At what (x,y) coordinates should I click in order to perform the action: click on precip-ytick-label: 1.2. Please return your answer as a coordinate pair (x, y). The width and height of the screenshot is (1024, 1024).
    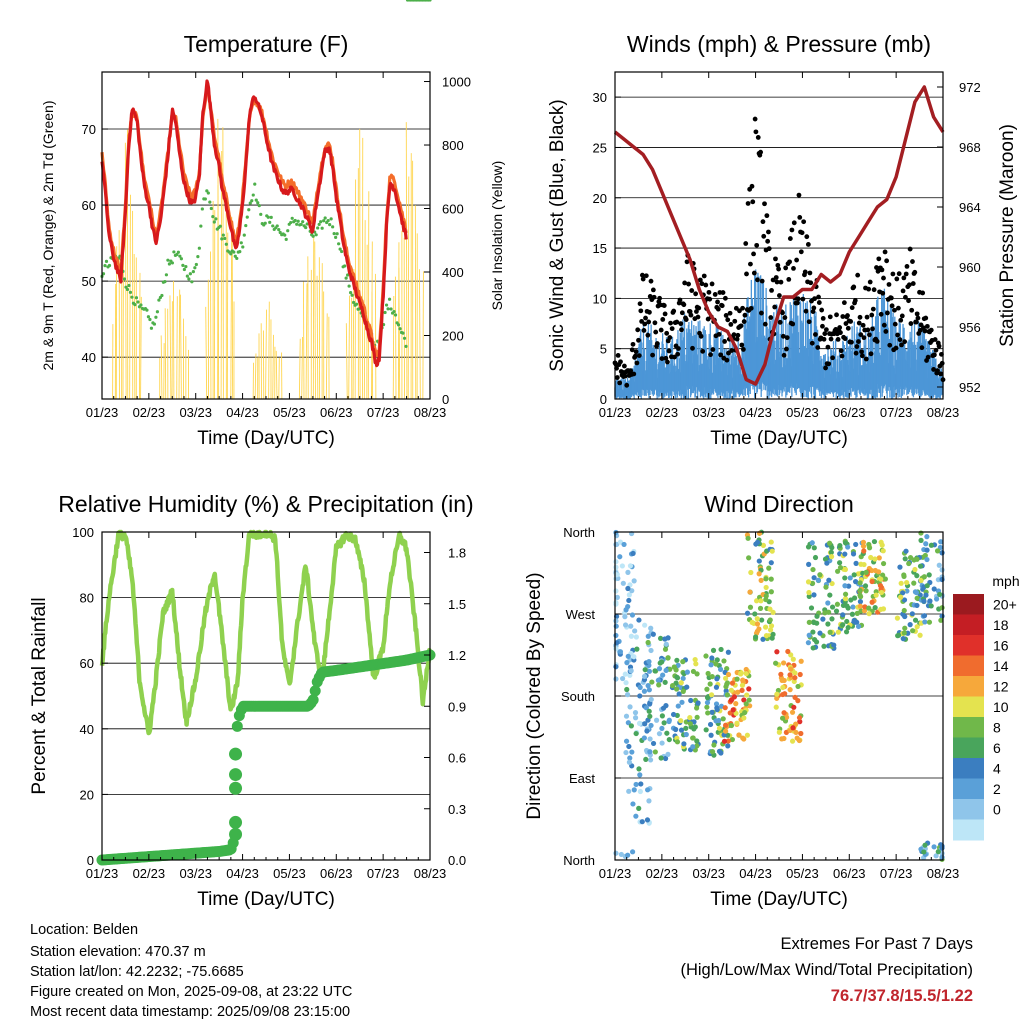
    Looking at the image, I should click on (457, 655).